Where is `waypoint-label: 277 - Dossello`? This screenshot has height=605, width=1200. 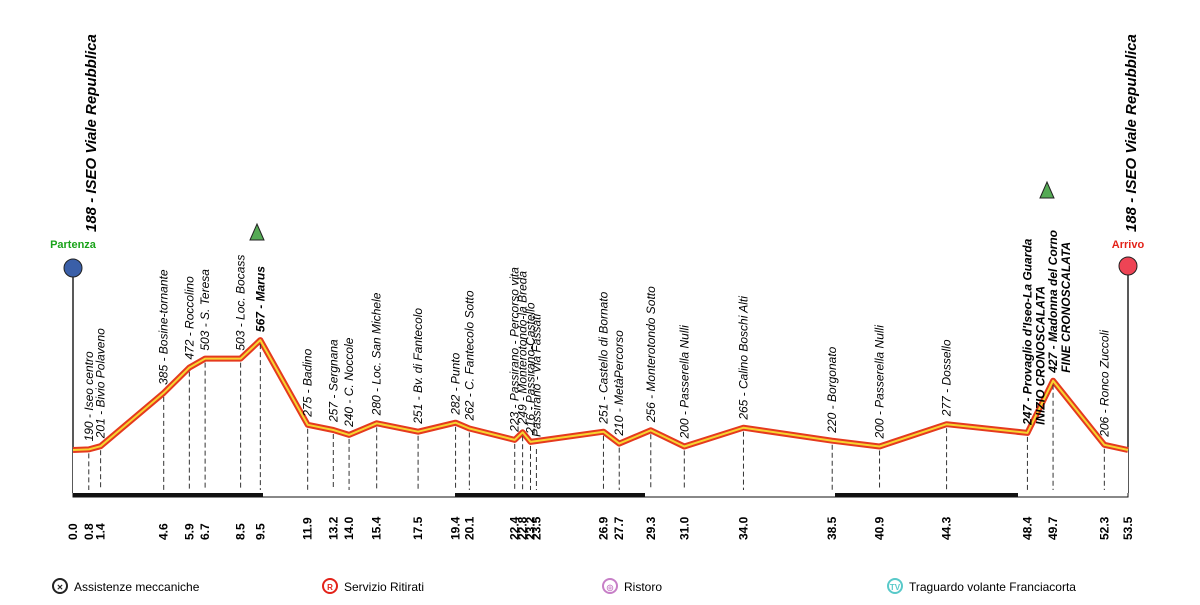
waypoint-label: 277 - Dossello is located at coordinates (947, 378).